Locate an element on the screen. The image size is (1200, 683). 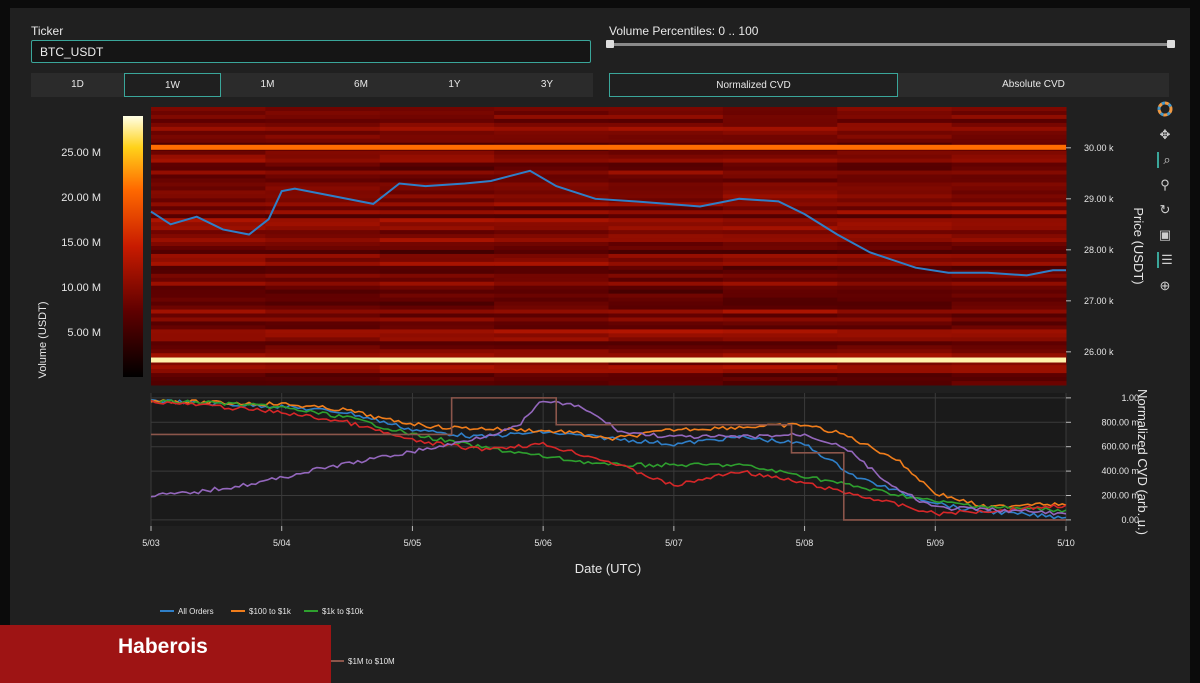
timeframe-6m-button: 6M is located at coordinates (361, 84).